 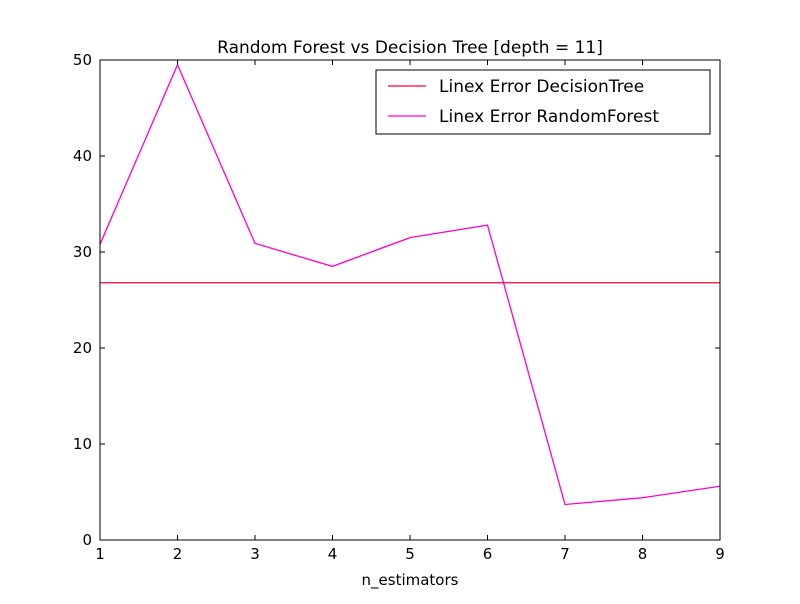 I want to click on x-tick-label: 8, so click(x=643, y=554).